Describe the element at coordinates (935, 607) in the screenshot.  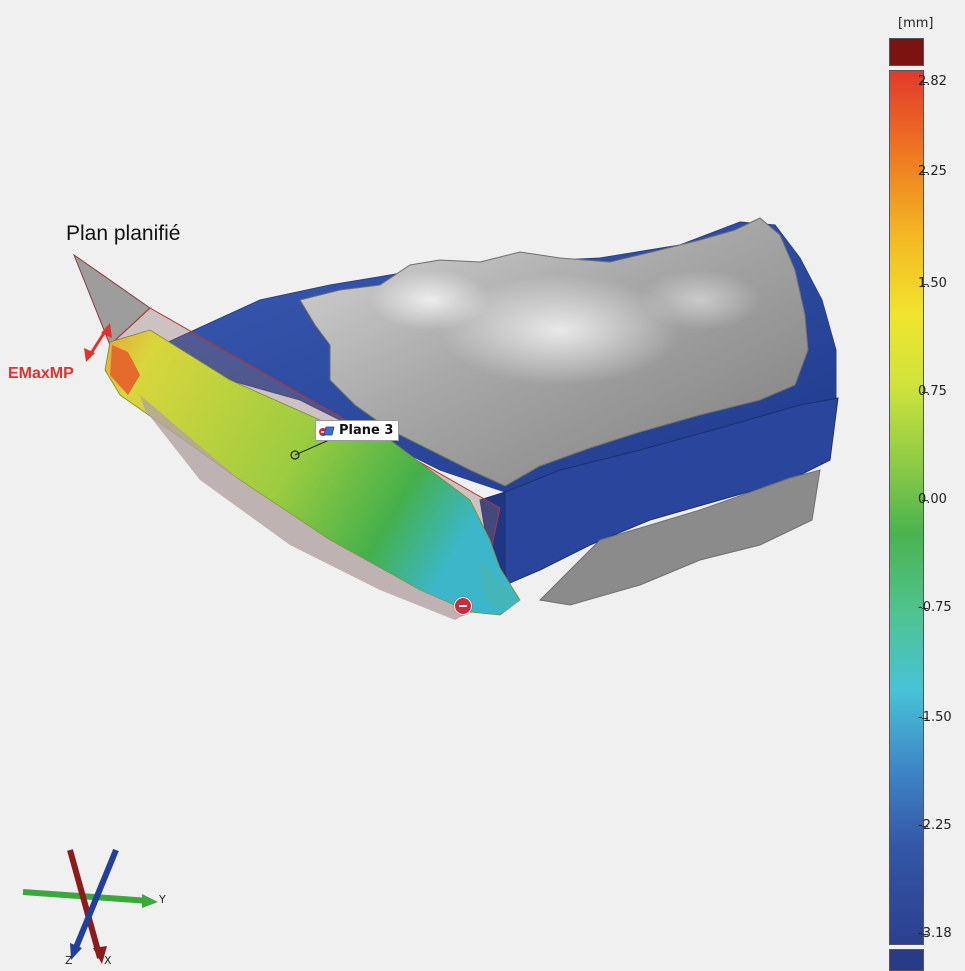
I see `legend-tick-label: -0.75` at that location.